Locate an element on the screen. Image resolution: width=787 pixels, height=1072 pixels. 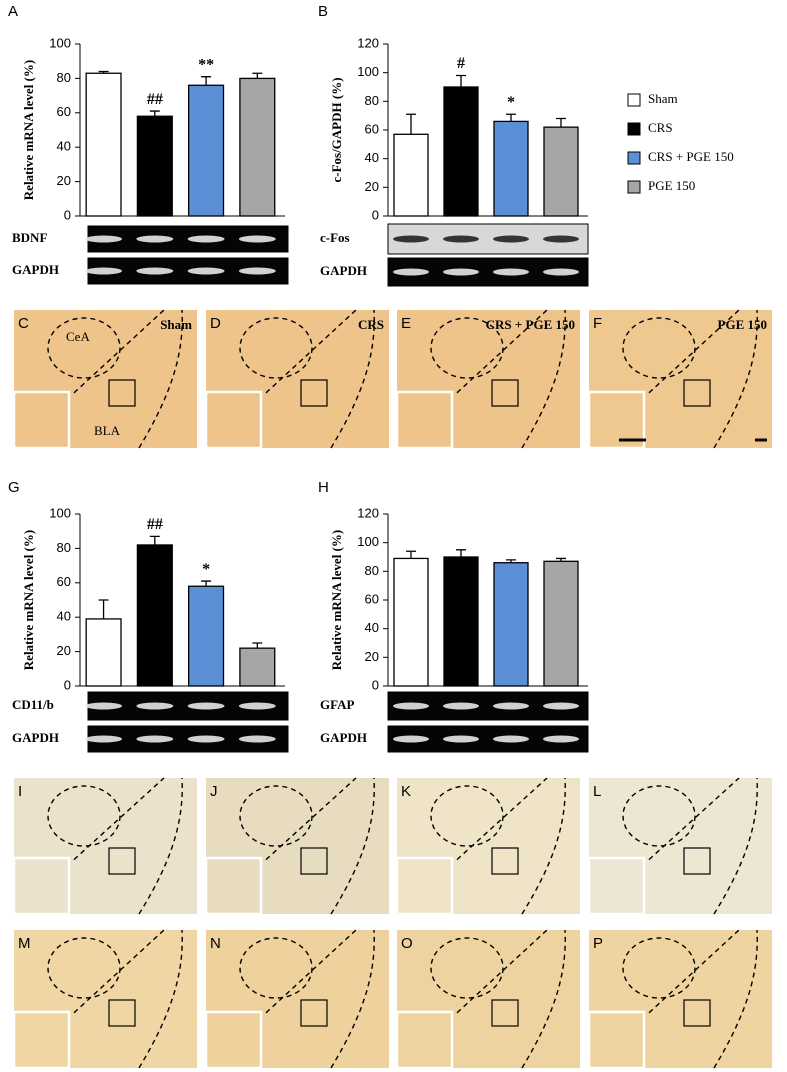
panel-label: N is located at coordinates (215, 943).